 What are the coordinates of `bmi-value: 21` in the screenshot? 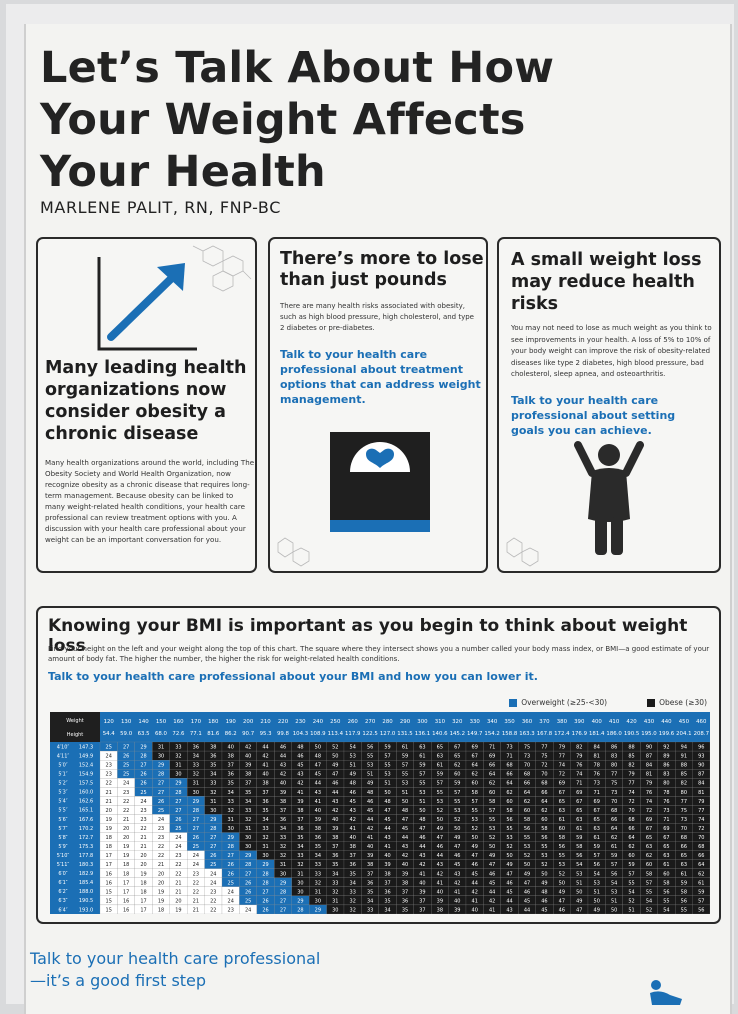 It's located at (109, 793).